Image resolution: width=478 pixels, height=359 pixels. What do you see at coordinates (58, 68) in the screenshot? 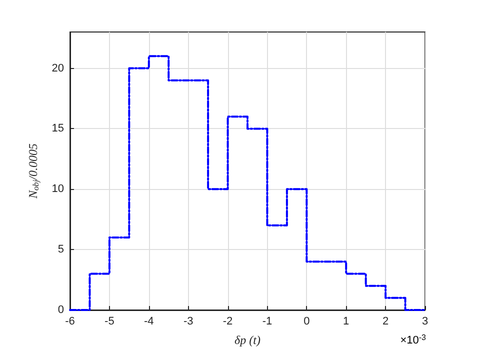
I see `y-tick-label: 20` at bounding box center [58, 68].